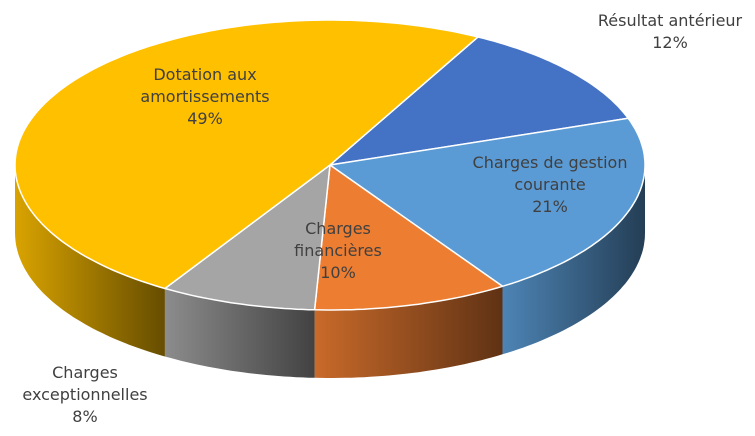  Describe the element at coordinates (550, 206) in the screenshot. I see `slice-value: 21%` at that location.